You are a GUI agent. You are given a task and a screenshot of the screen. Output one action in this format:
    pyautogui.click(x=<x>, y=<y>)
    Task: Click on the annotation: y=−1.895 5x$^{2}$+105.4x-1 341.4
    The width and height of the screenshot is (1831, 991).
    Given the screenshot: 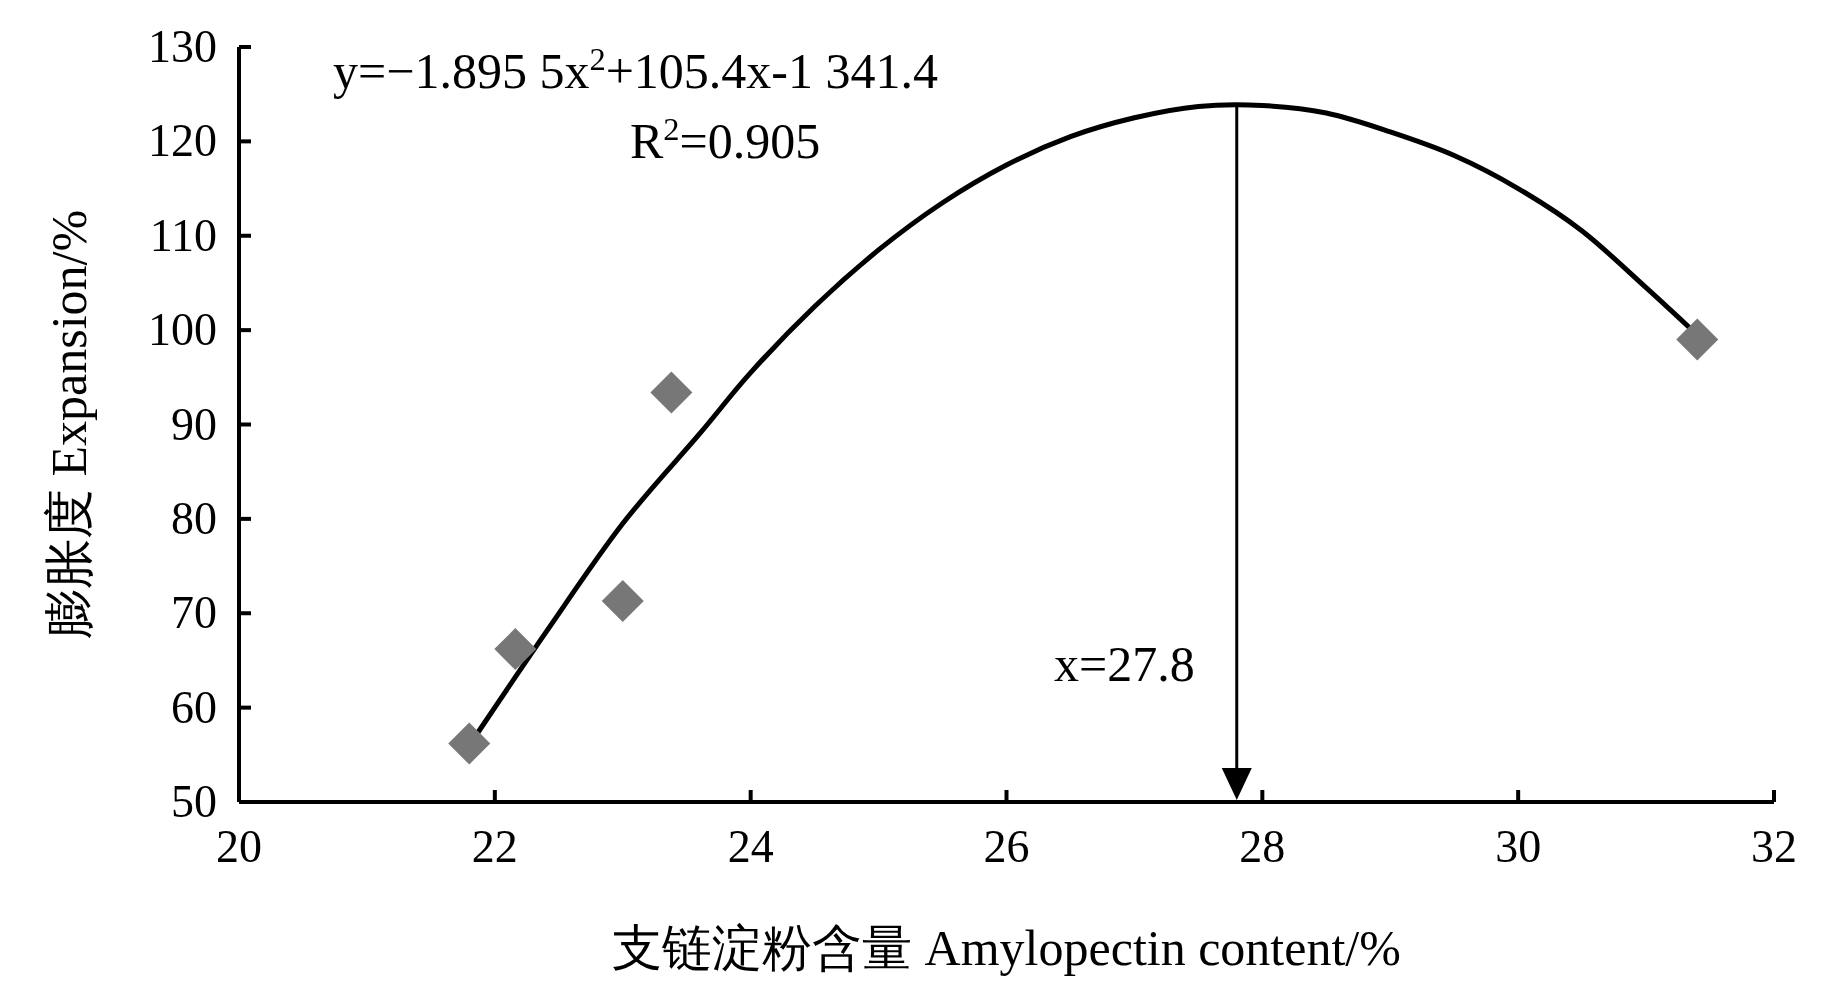 What is the action you would take?
    pyautogui.click(x=636, y=70)
    